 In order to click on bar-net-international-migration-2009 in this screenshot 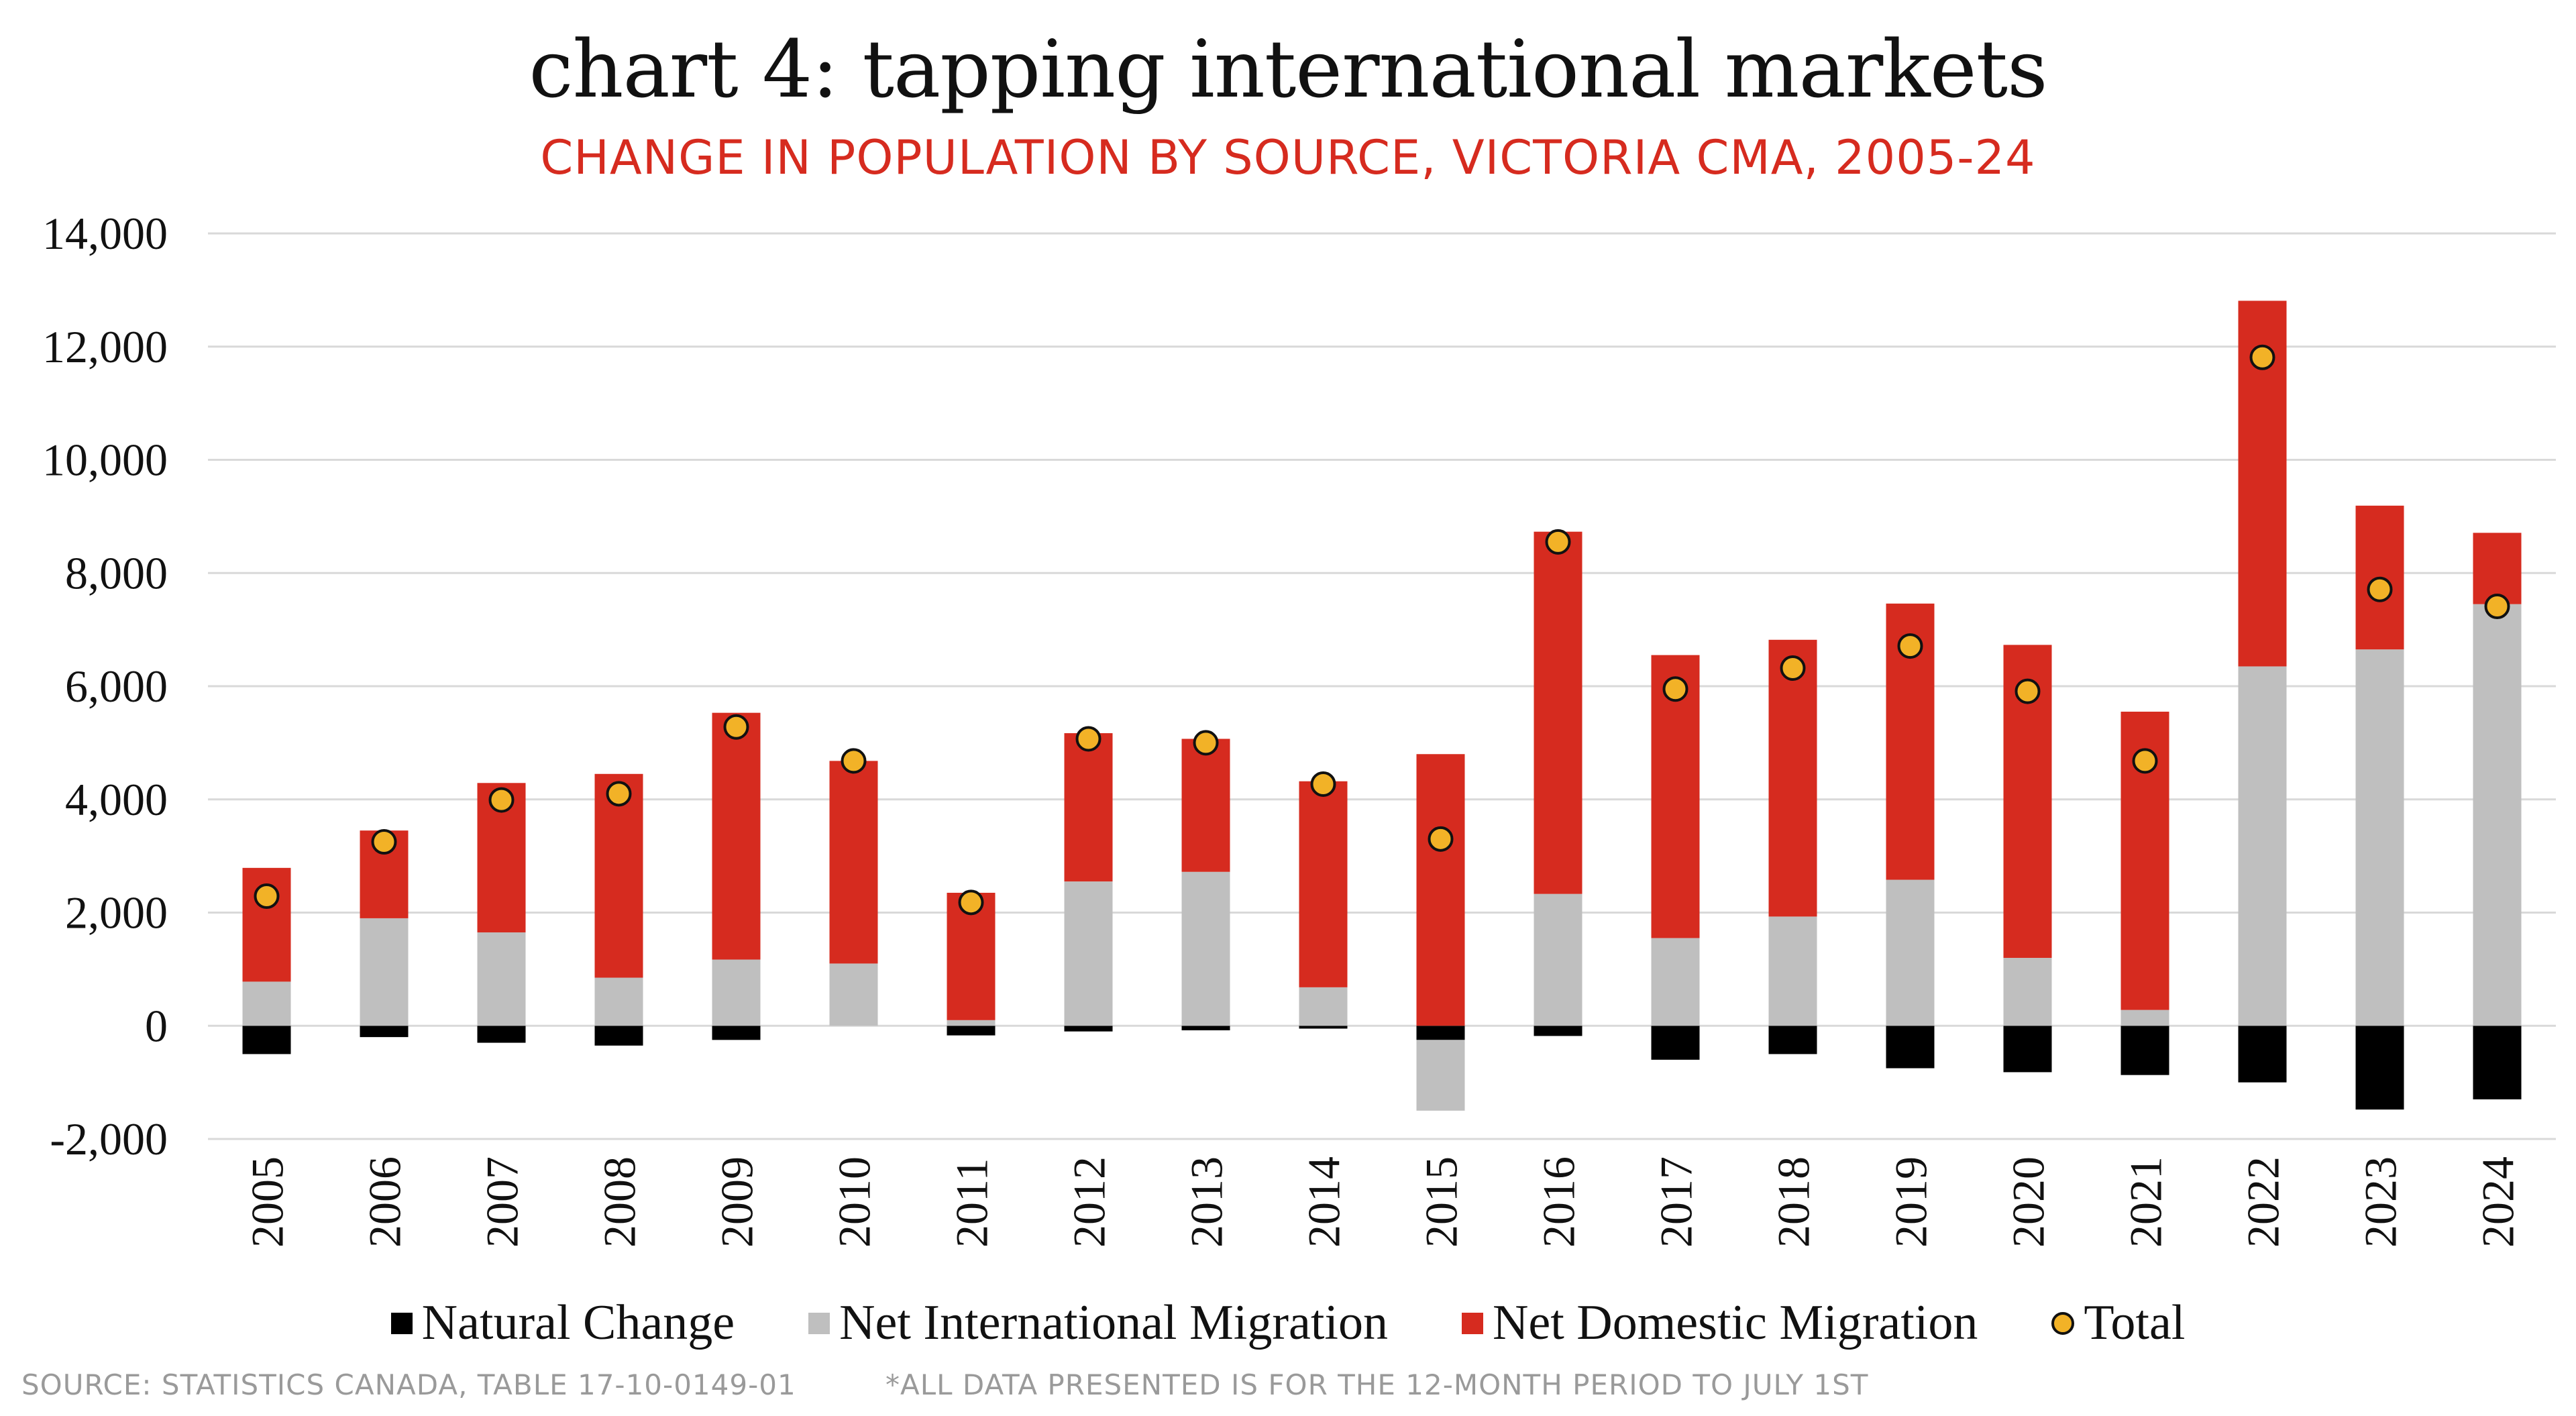, I will do `click(736, 993)`.